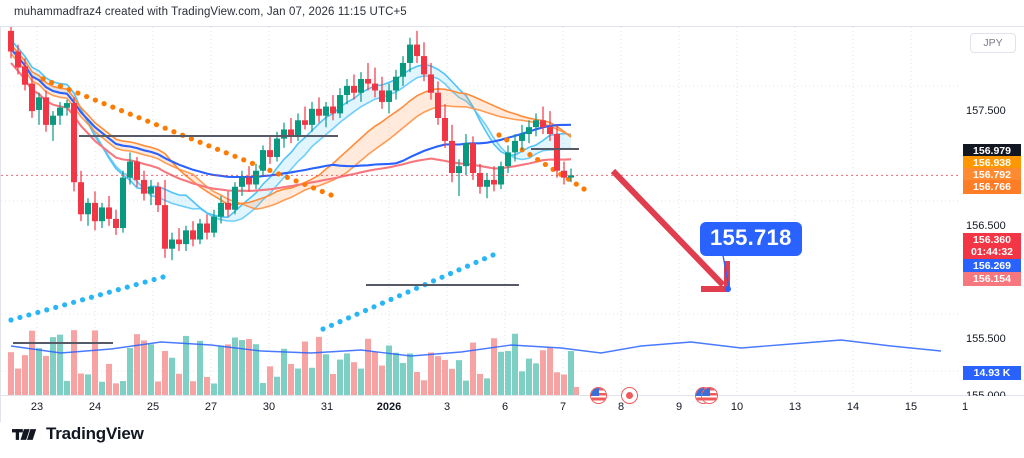  What do you see at coordinates (37, 407) in the screenshot?
I see `time-axis-tick: 23` at bounding box center [37, 407].